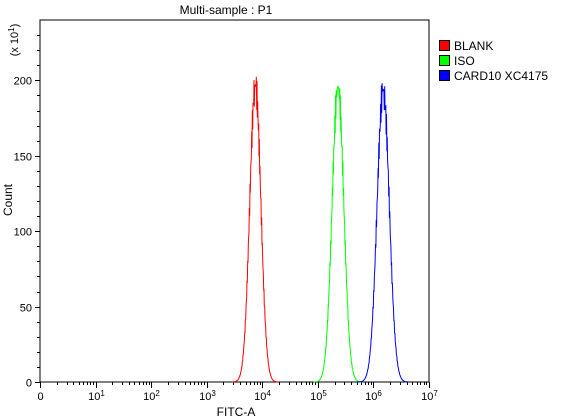  I want to click on x-tick-label: 10⁶, so click(373, 396).